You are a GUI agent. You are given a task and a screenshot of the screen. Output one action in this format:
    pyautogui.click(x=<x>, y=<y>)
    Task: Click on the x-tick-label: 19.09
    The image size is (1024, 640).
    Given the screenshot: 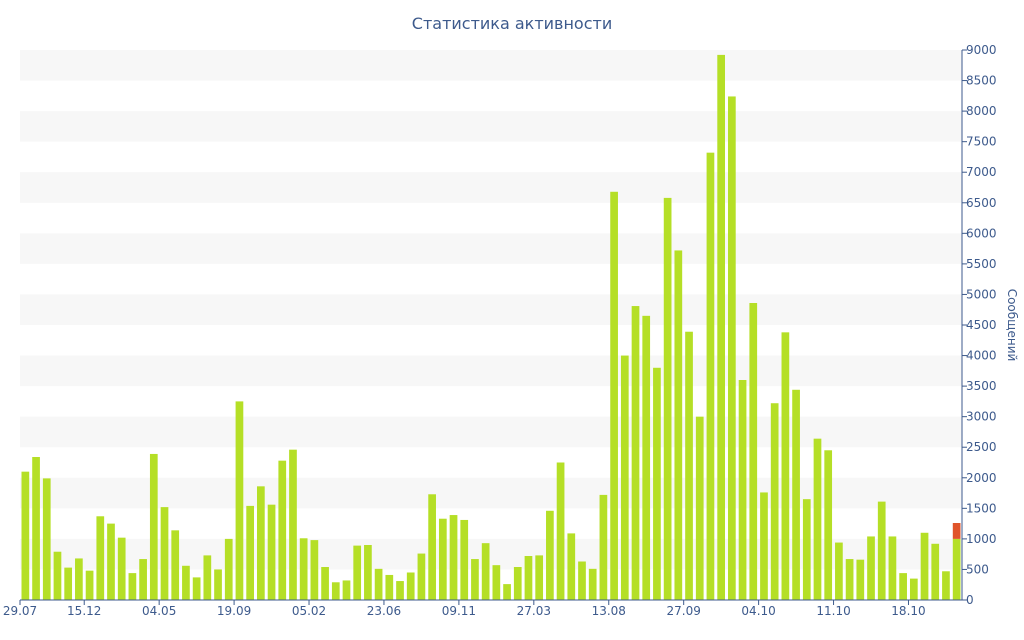 What is the action you would take?
    pyautogui.click(x=234, y=611)
    